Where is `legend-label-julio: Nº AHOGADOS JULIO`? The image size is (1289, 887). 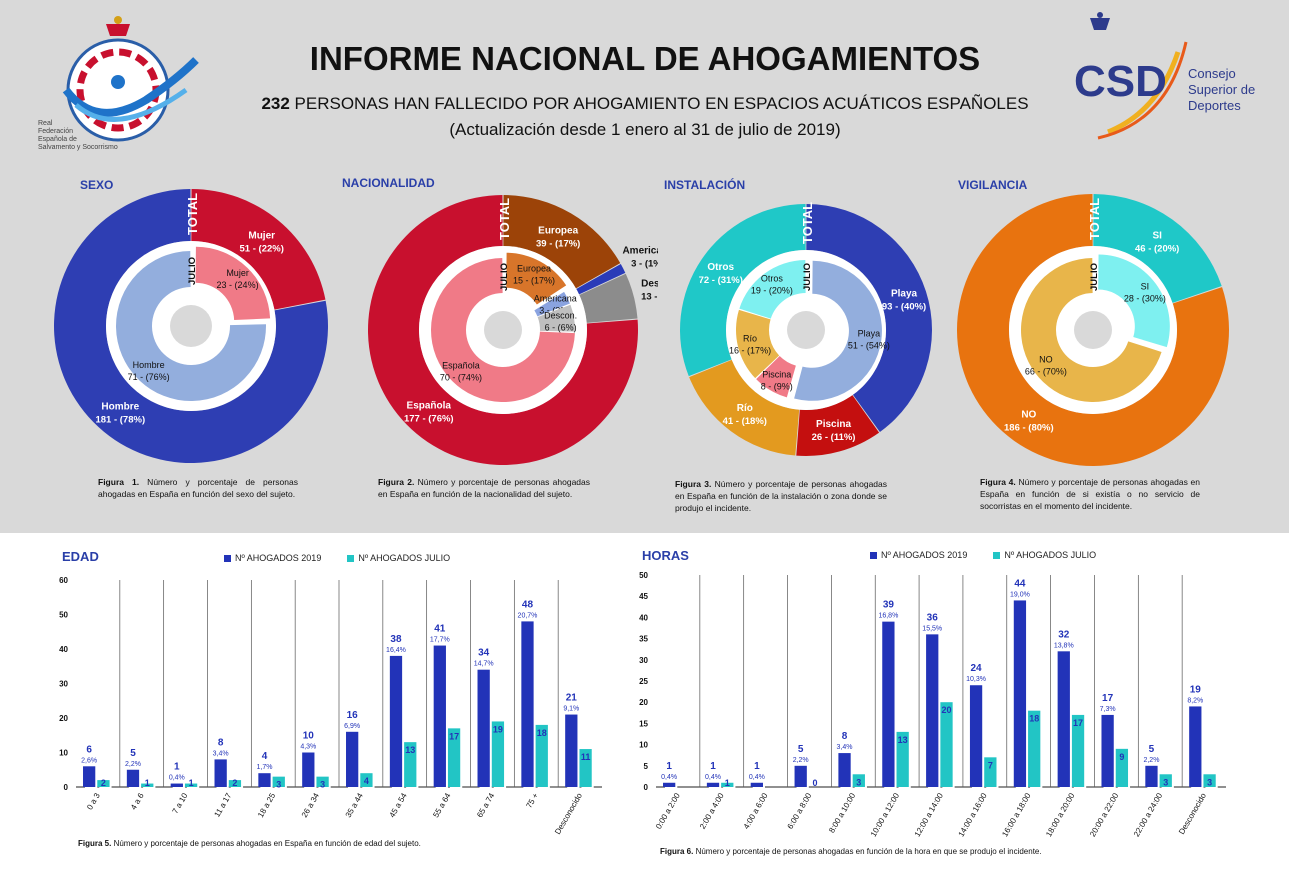 legend-label-julio: Nº AHOGADOS JULIO is located at coordinates (1050, 555).